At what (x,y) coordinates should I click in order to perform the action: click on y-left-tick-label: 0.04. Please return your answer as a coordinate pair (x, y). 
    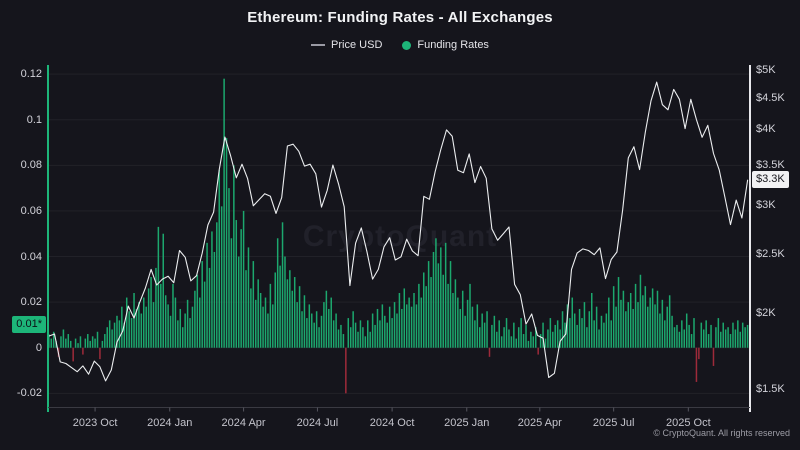
    Looking at the image, I should click on (31, 256).